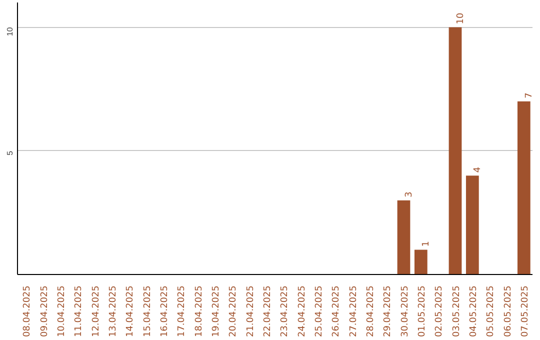 The width and height of the screenshot is (540, 340). Describe the element at coordinates (473, 312) in the screenshot. I see `x-tick-label: 04.05.2025` at that location.